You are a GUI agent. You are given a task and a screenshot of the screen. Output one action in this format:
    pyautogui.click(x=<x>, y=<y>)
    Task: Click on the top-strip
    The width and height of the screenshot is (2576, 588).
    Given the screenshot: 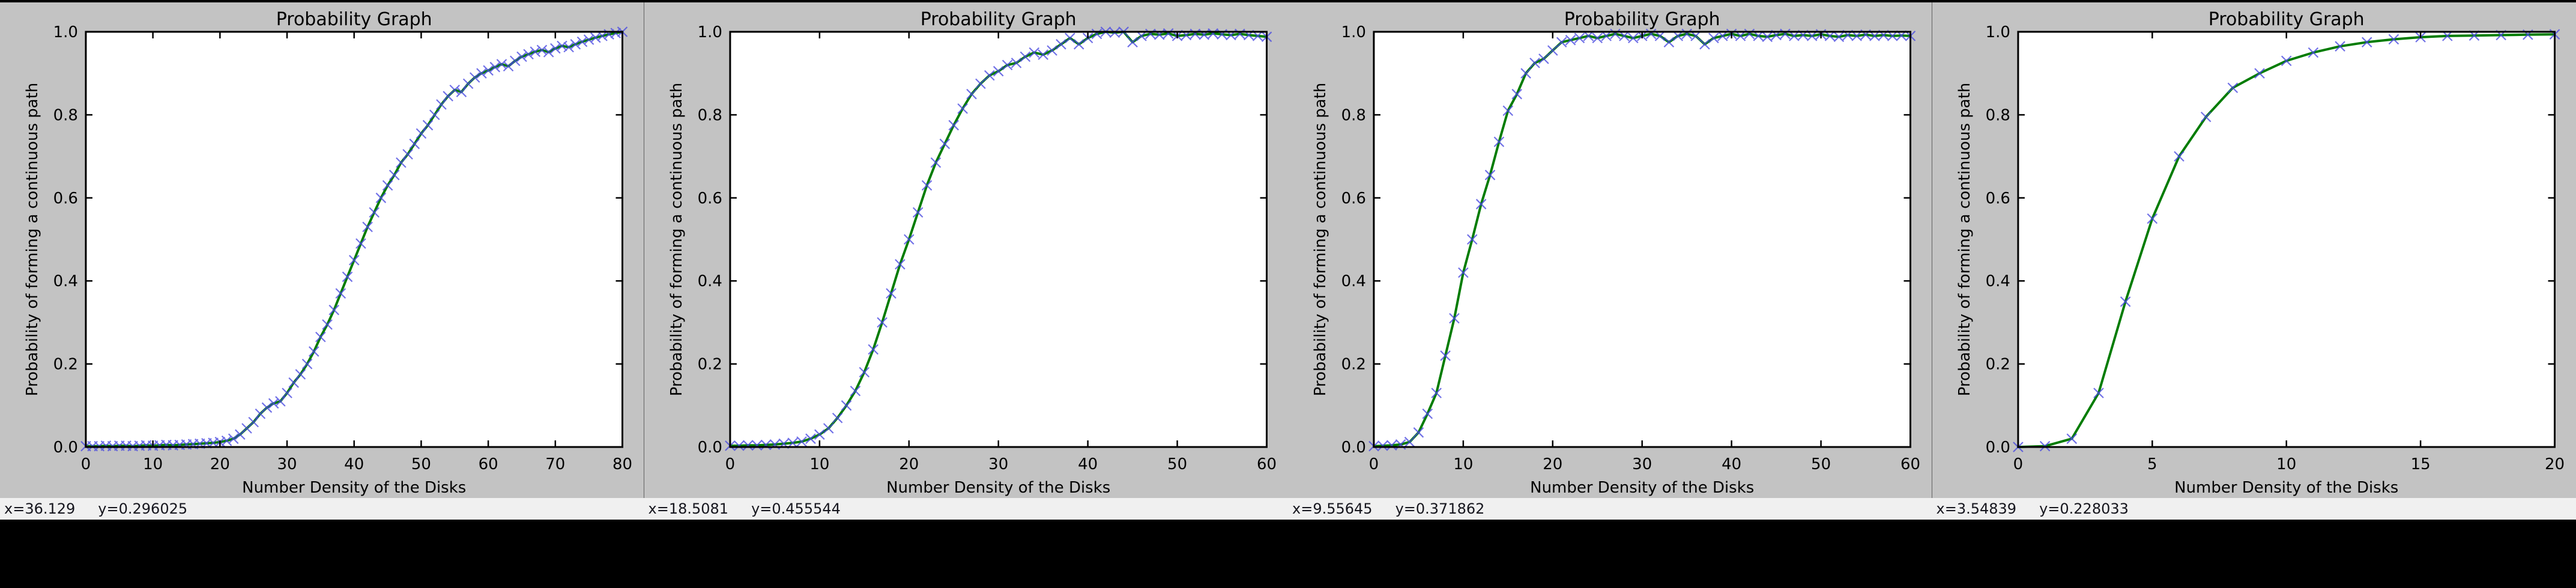 What is the action you would take?
    pyautogui.click(x=1288, y=1)
    